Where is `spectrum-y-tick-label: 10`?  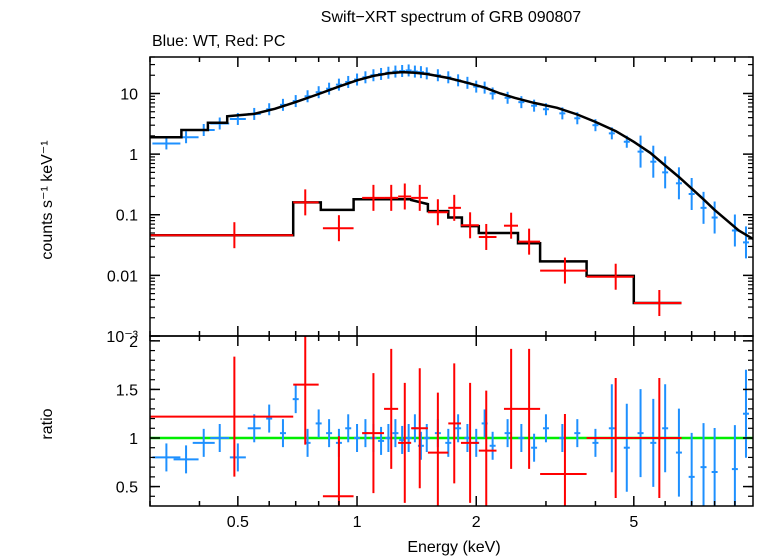
spectrum-y-tick-label: 10 is located at coordinates (129, 94).